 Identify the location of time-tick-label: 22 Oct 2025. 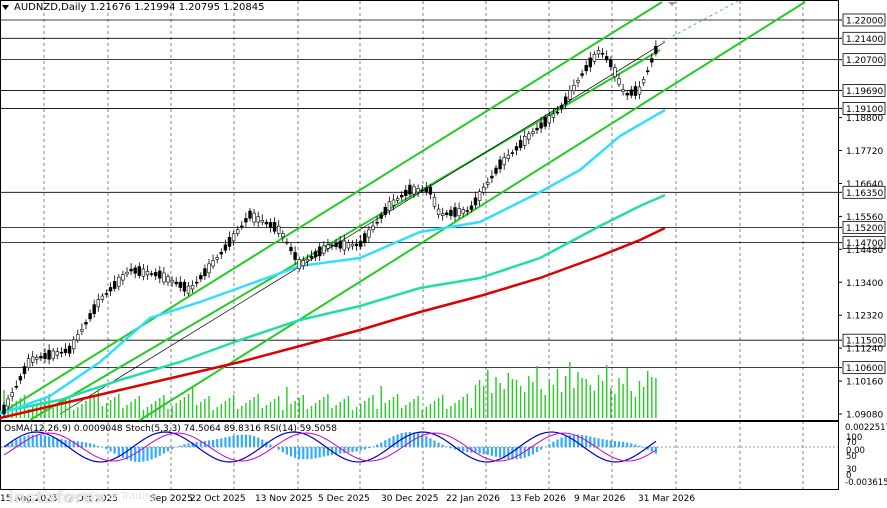
(218, 499).